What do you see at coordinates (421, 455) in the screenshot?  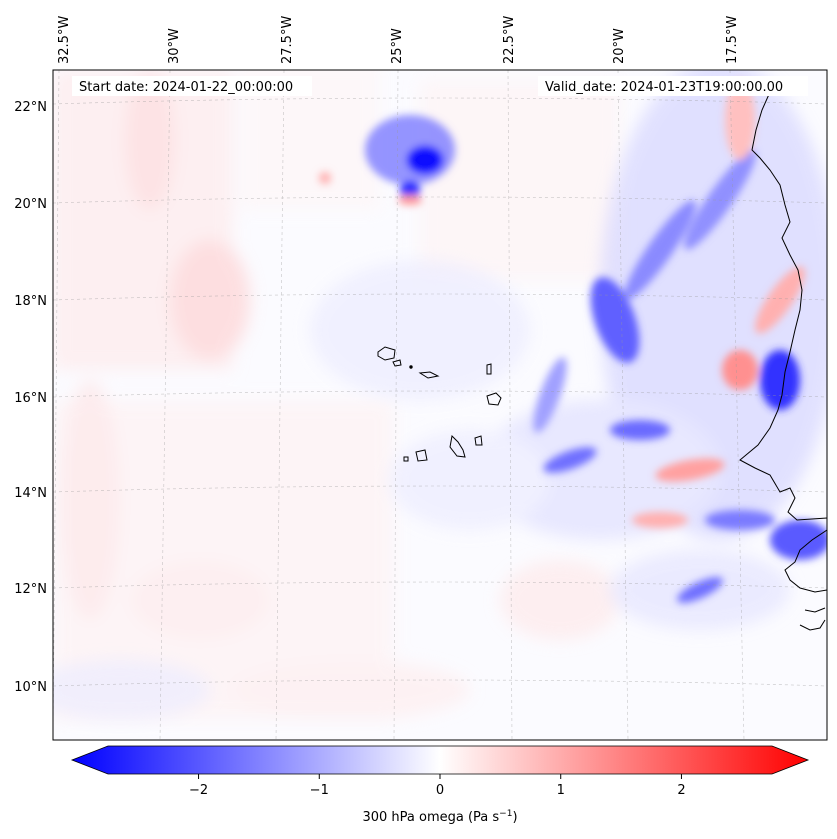 I see `island-fogo` at bounding box center [421, 455].